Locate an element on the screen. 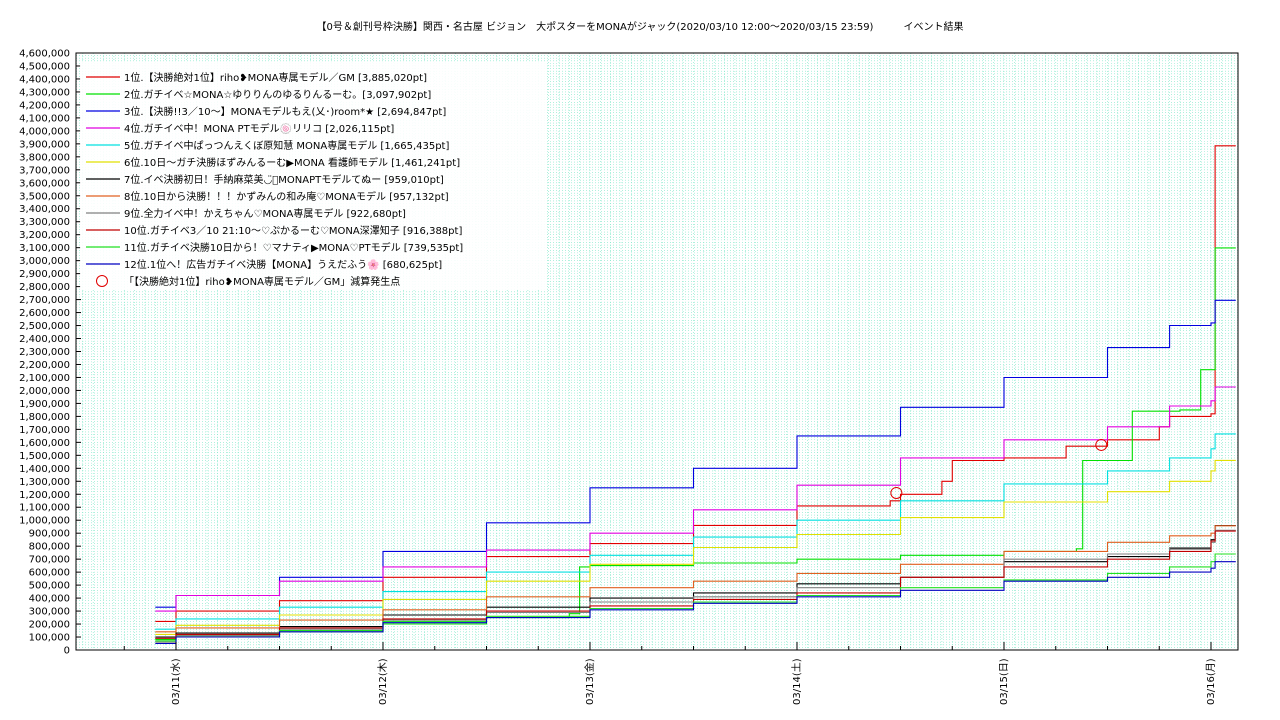  y-tick-label: 400,000 is located at coordinates (49, 599).